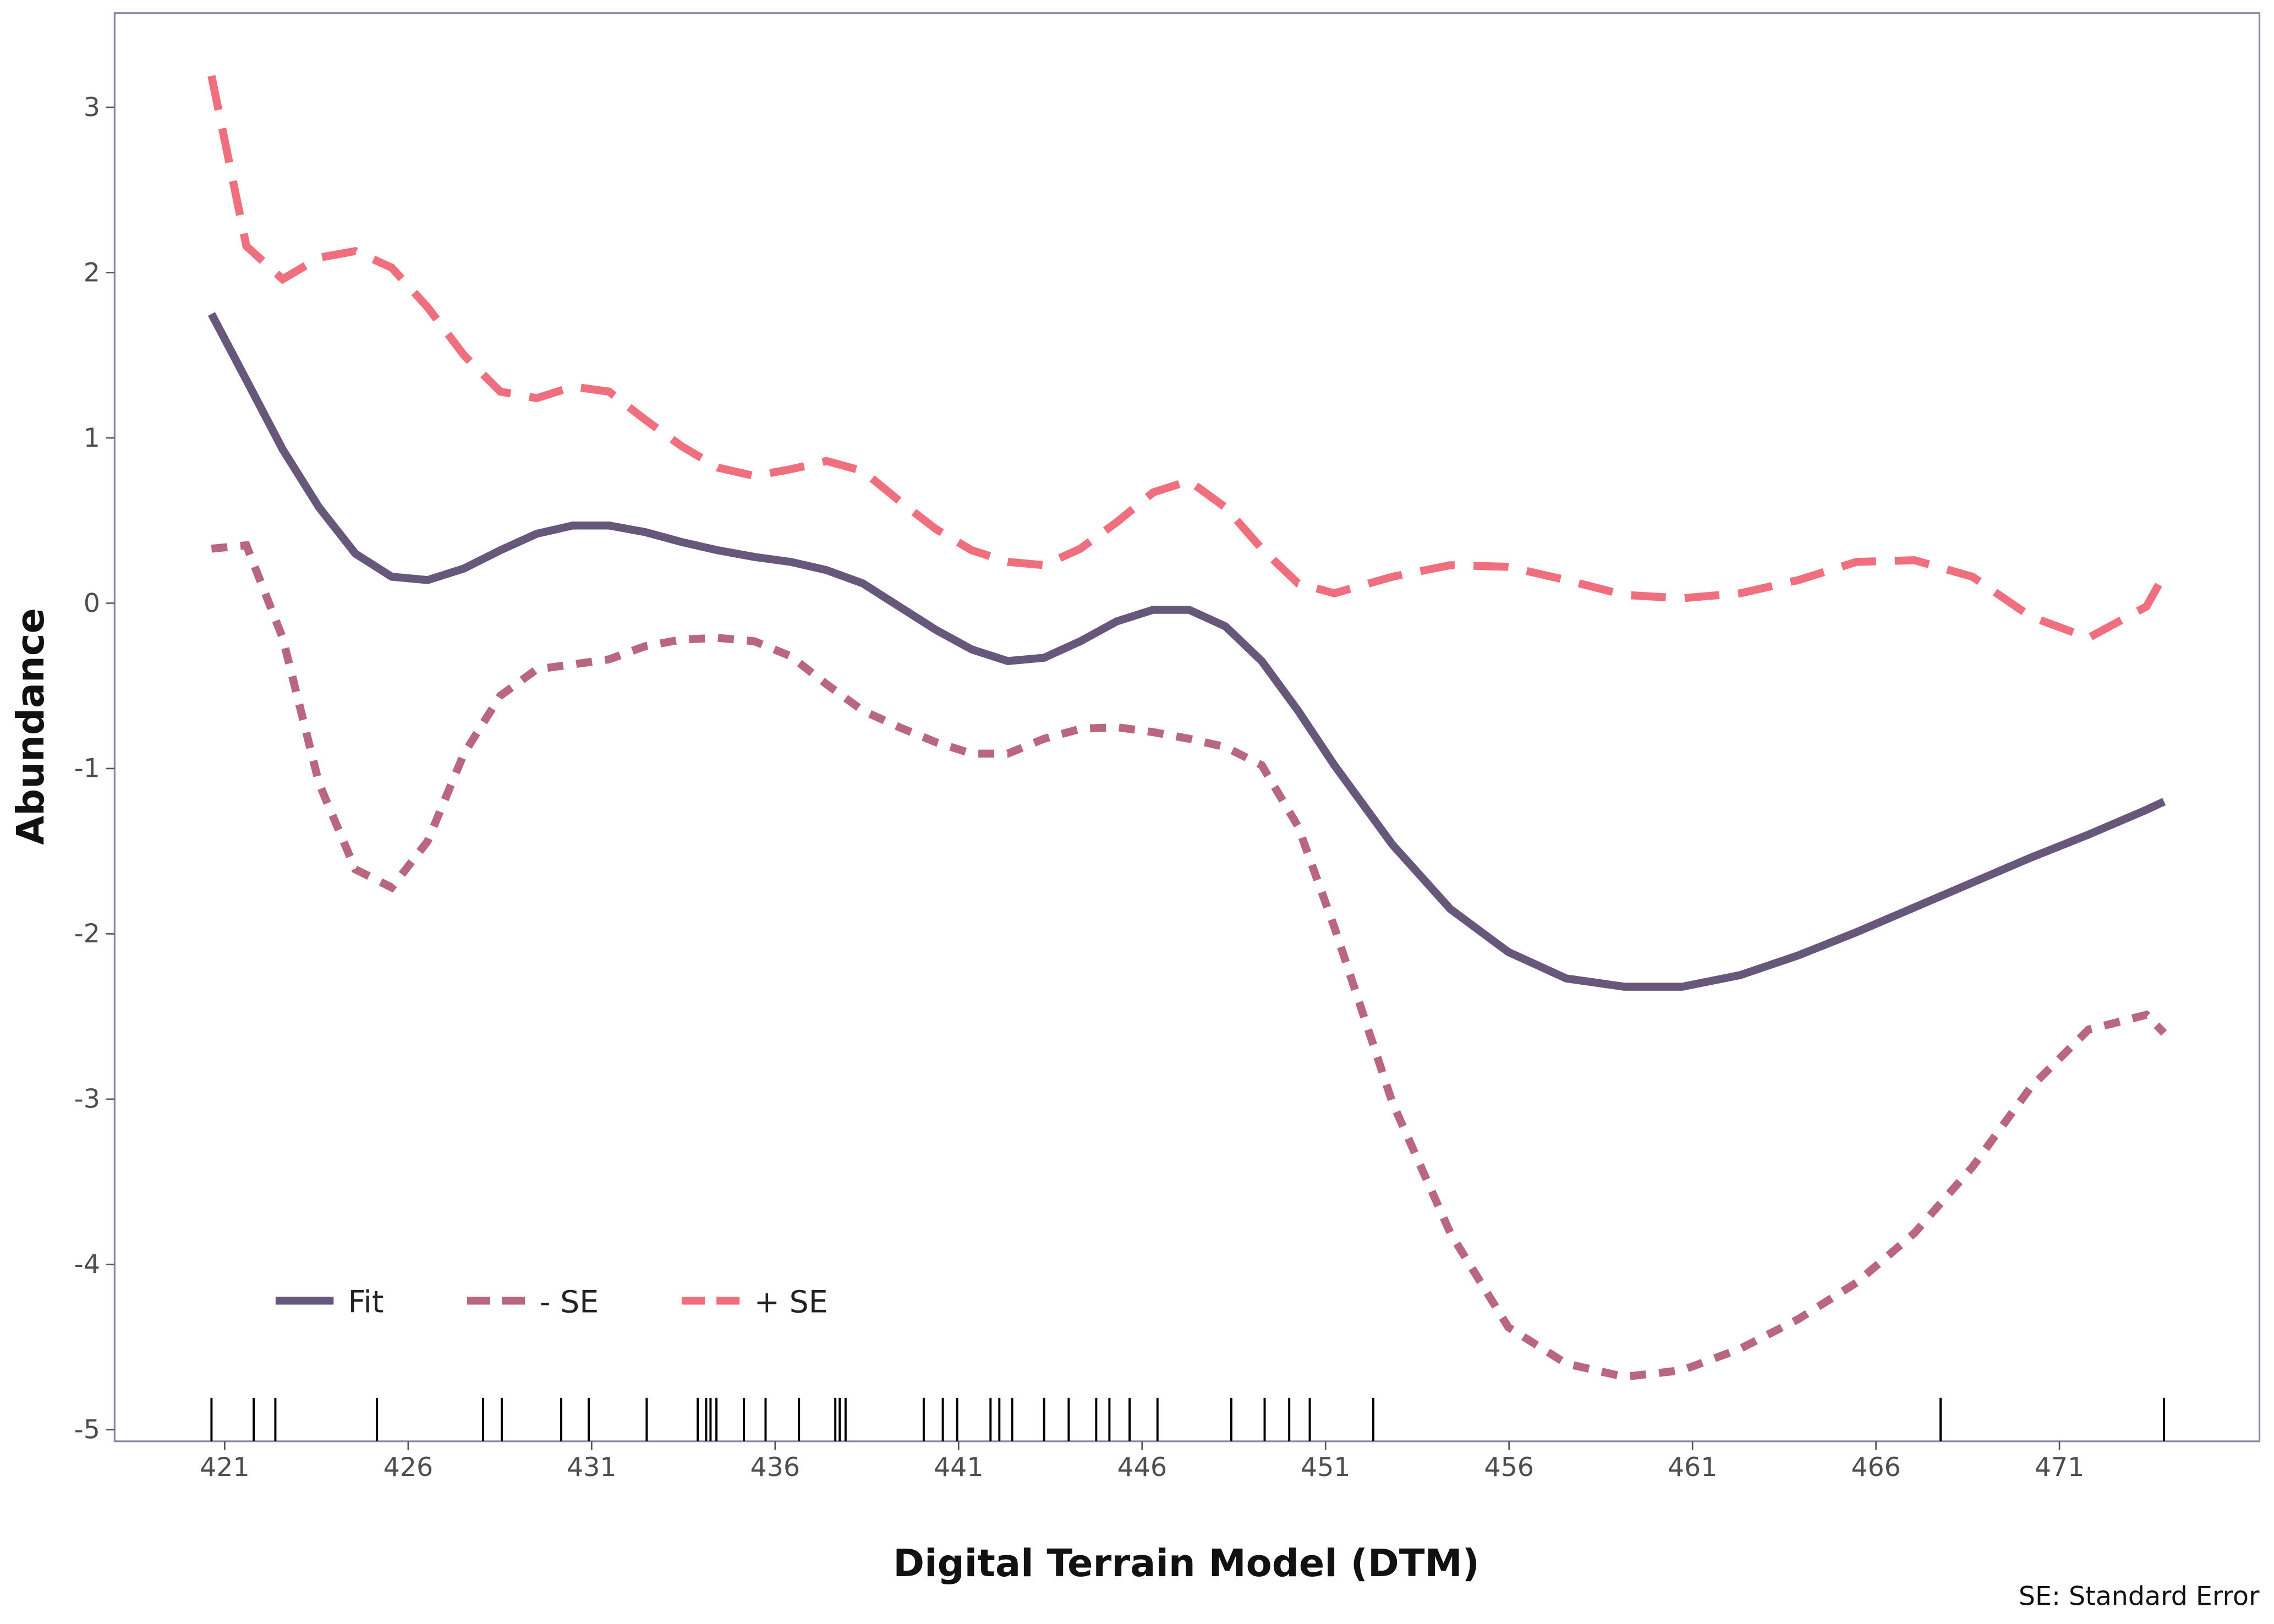 This screenshot has width=2274, height=1624. I want to click on x-tick-label: 466, so click(1876, 1467).